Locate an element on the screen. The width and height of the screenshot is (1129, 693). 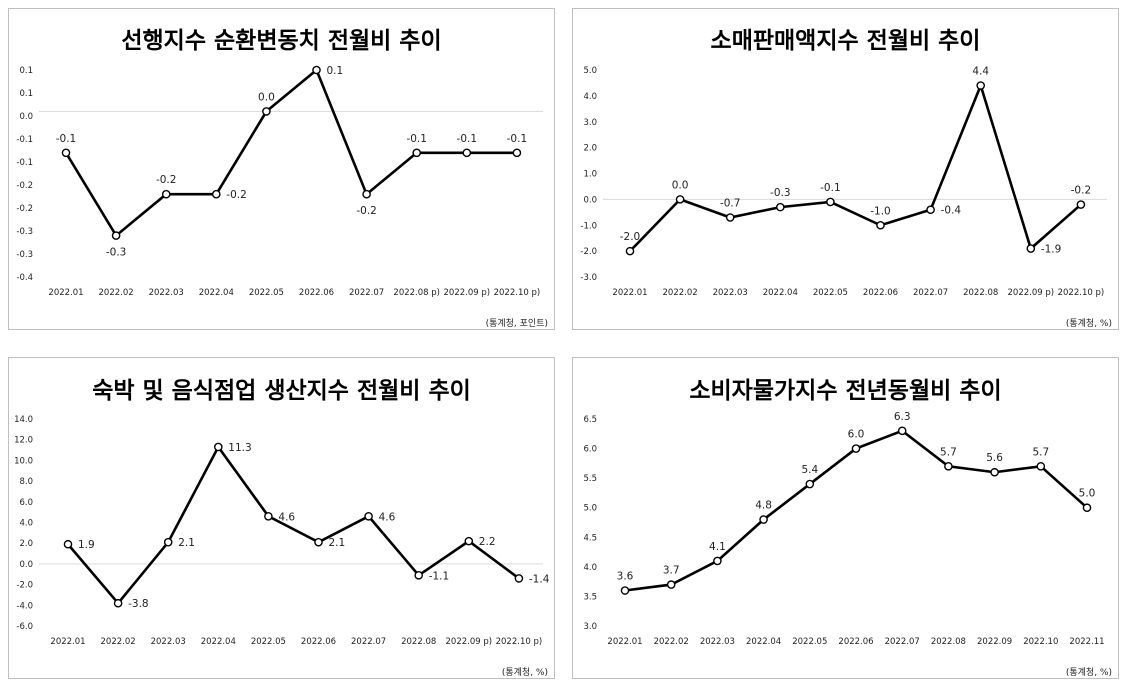
data-label: 6.0 is located at coordinates (856, 435).